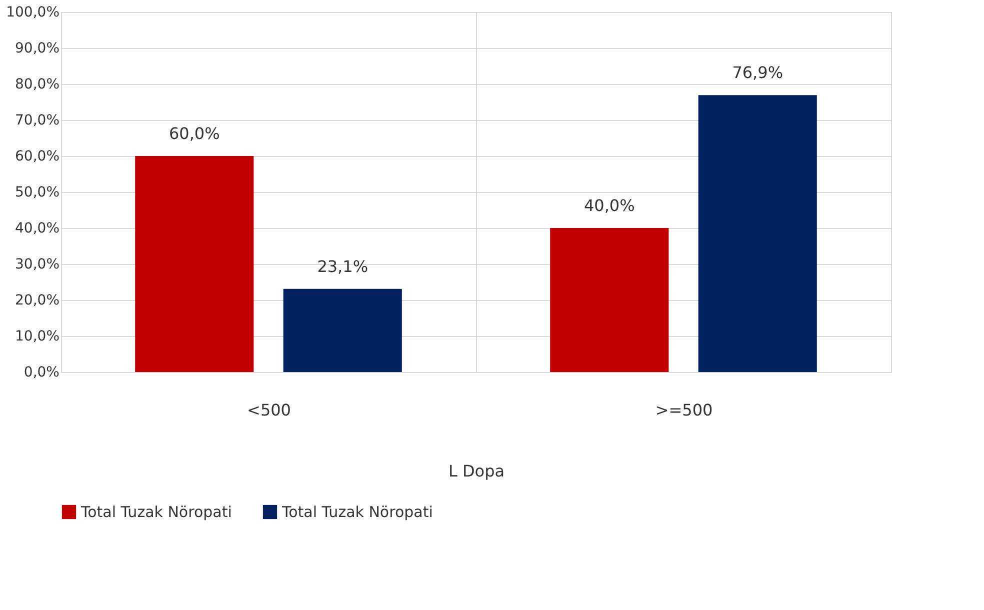 This screenshot has height=610, width=984. Describe the element at coordinates (758, 72) in the screenshot. I see `data-label: 76,9%` at that location.